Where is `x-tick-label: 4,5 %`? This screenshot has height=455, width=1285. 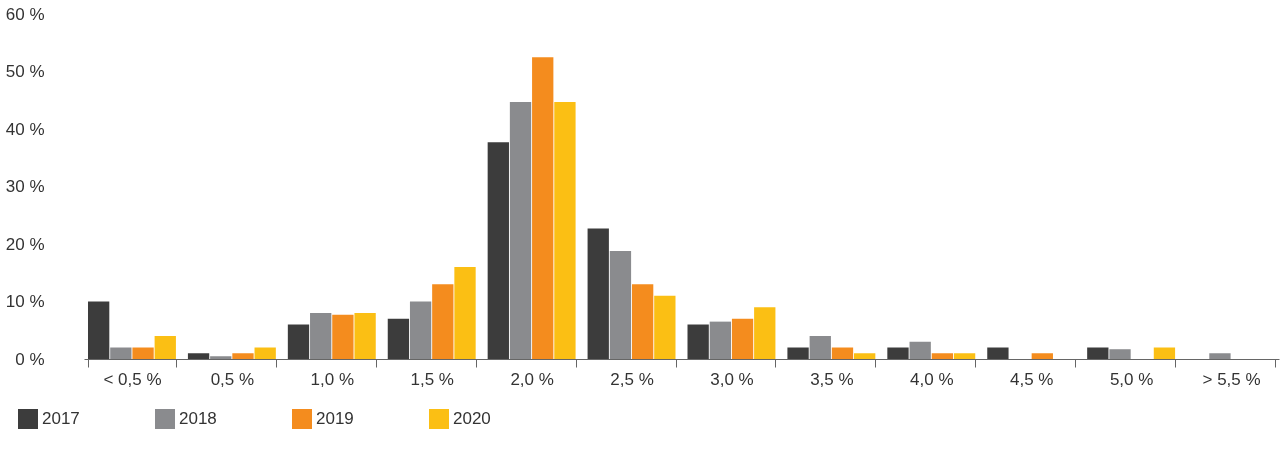 x-tick-label: 4,5 % is located at coordinates (1031, 379).